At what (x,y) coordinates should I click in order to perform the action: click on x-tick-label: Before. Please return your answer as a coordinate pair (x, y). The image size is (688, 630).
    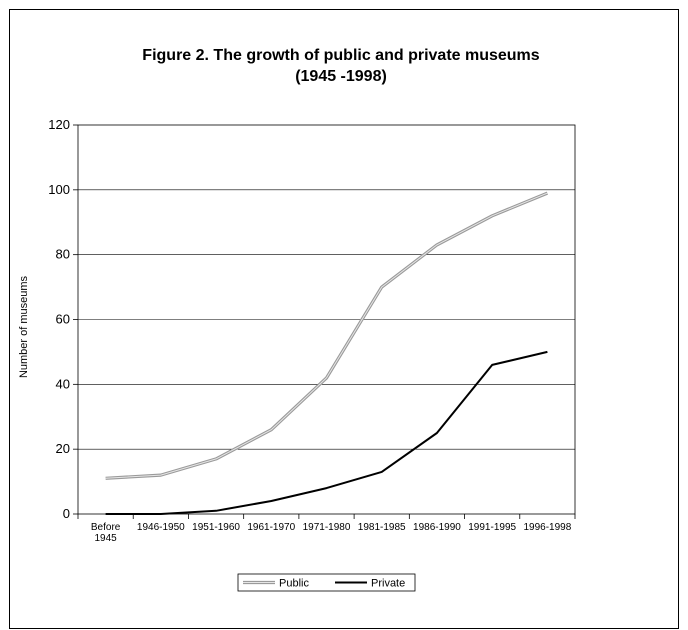
    Looking at the image, I should click on (106, 527).